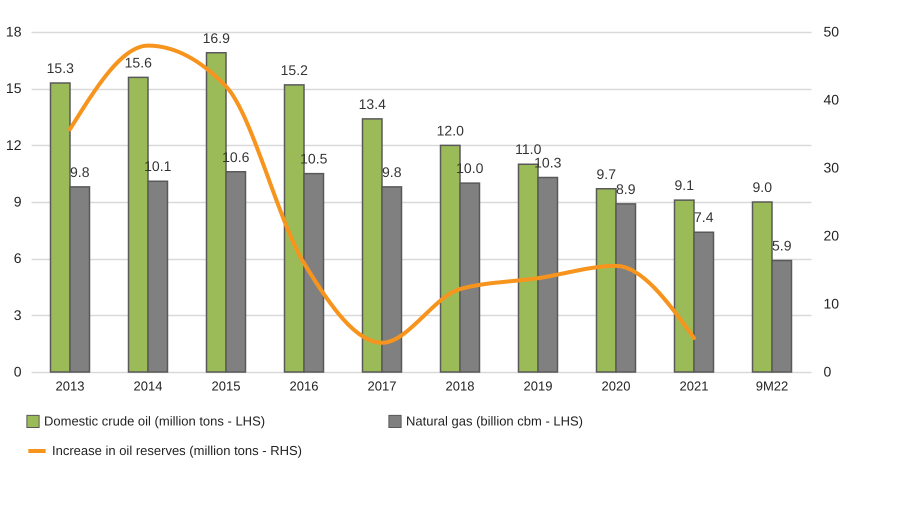 The height and width of the screenshot is (505, 917). I want to click on data-label: 9.7, so click(606, 174).